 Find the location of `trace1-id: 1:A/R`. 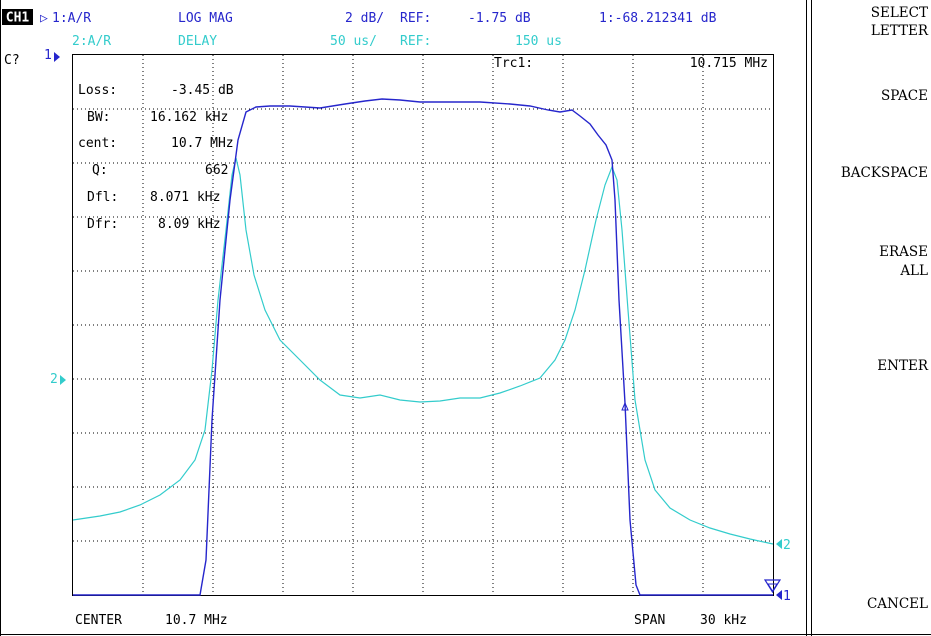

trace1-id: 1:A/R is located at coordinates (71, 18).